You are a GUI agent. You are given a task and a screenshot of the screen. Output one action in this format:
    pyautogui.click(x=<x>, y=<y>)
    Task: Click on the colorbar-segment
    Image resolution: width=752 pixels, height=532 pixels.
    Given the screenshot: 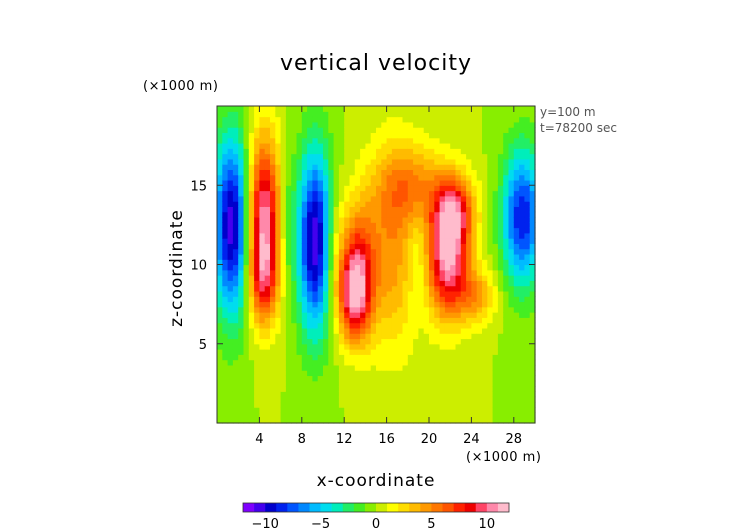 What is the action you would take?
    pyautogui.click(x=249, y=507)
    